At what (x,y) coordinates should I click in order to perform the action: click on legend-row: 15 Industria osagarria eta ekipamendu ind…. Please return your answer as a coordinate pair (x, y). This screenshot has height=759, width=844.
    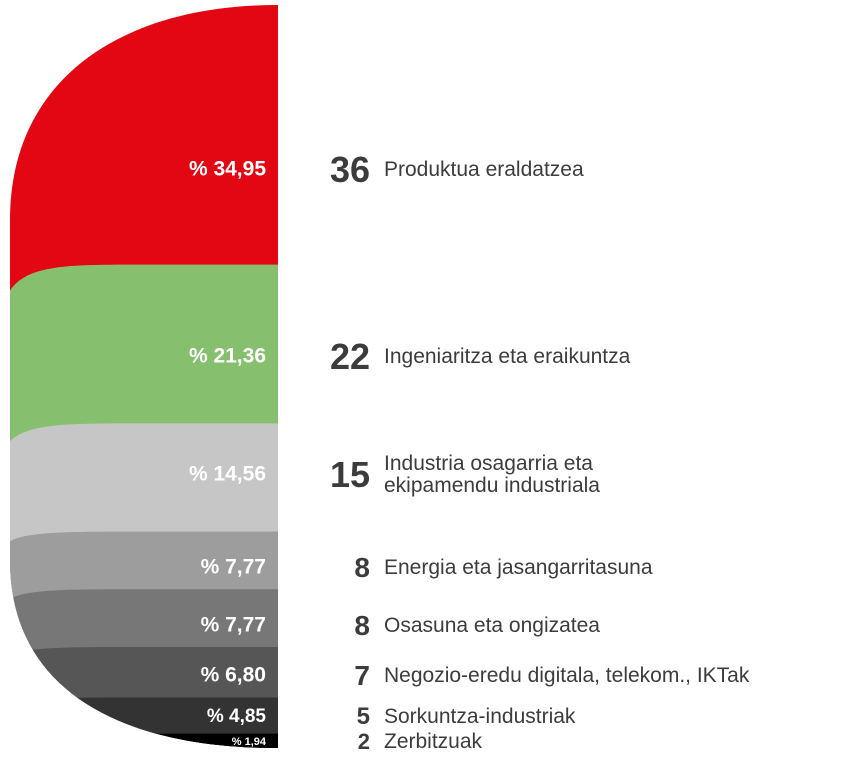
    Looking at the image, I should click on (570, 474).